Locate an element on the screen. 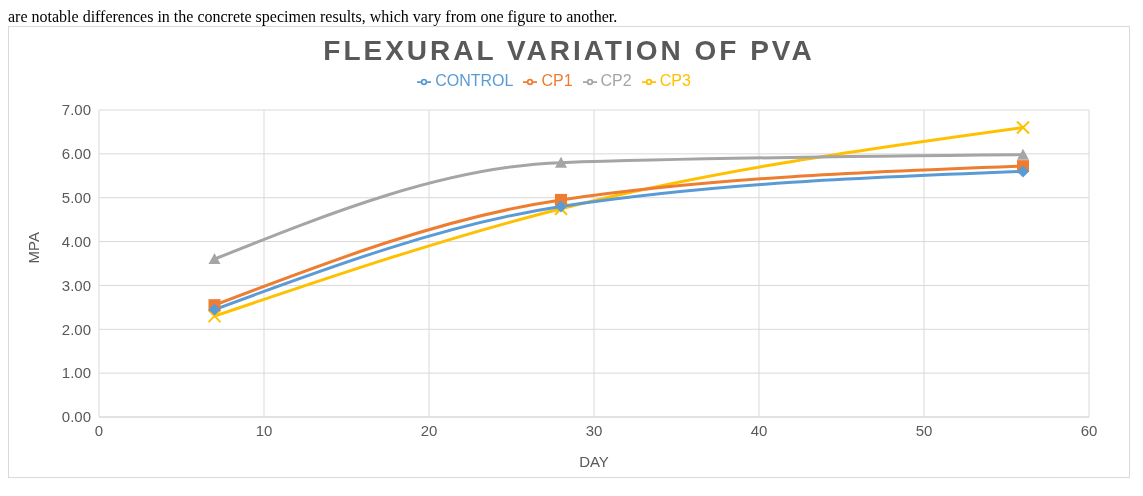 This screenshot has width=1143, height=496. legend-label: CP1 is located at coordinates (557, 80).